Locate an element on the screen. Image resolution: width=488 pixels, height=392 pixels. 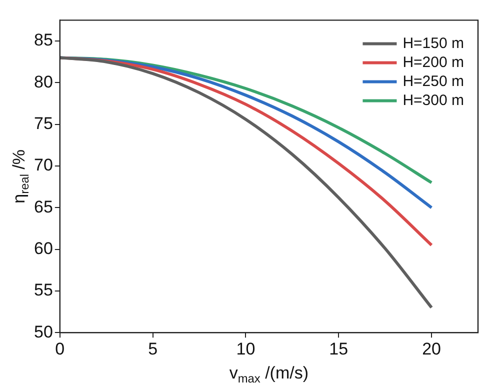
y-tick-label: 55 is located at coordinates (43, 290).